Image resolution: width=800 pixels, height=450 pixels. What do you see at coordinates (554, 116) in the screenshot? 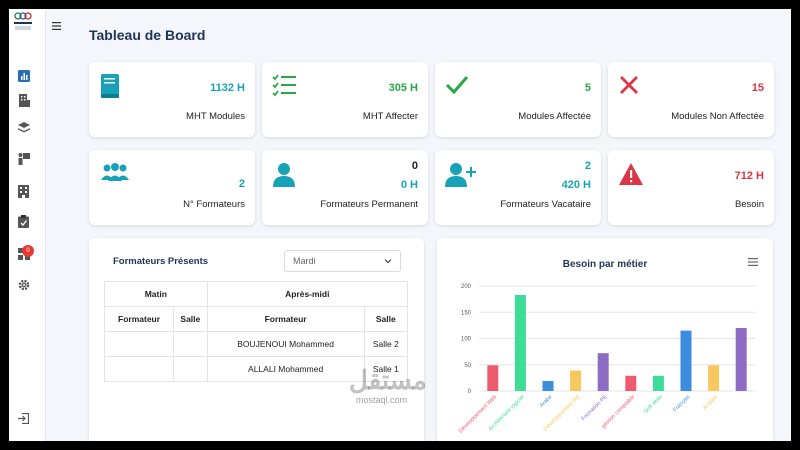
I see `stat-label: Modules Affectée` at bounding box center [554, 116].